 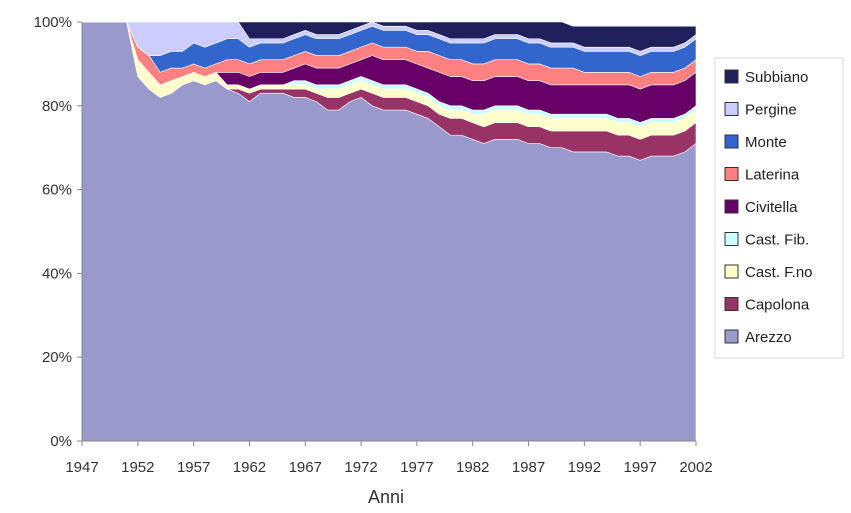 I want to click on legend-item-monte: Monte, so click(x=755, y=142).